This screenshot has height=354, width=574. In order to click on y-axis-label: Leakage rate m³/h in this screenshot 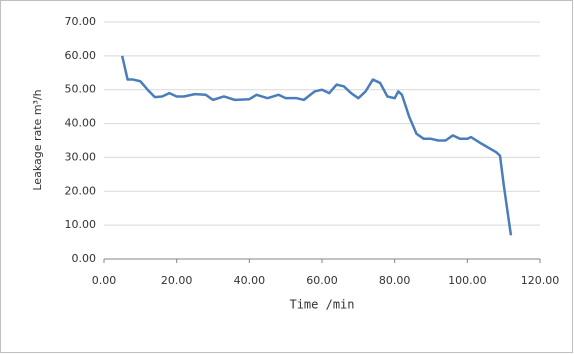, I will do `click(37, 139)`.